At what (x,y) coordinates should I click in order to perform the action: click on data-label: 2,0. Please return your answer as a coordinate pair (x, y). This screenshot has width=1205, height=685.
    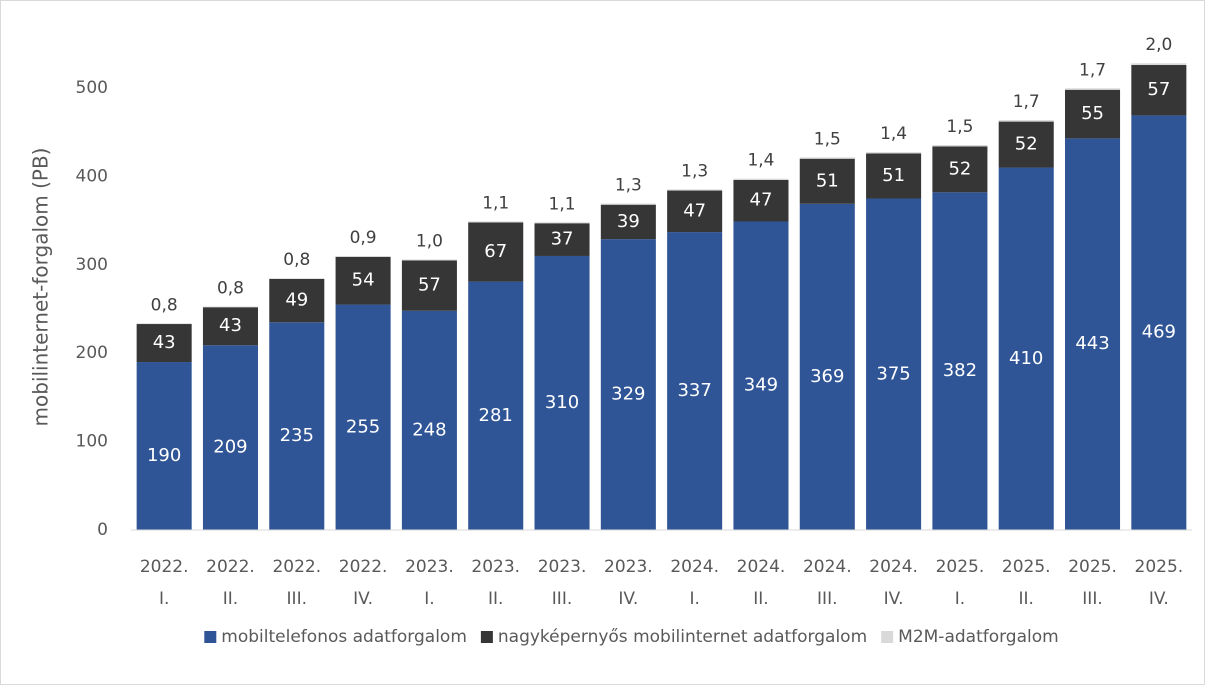
    Looking at the image, I should click on (1158, 45).